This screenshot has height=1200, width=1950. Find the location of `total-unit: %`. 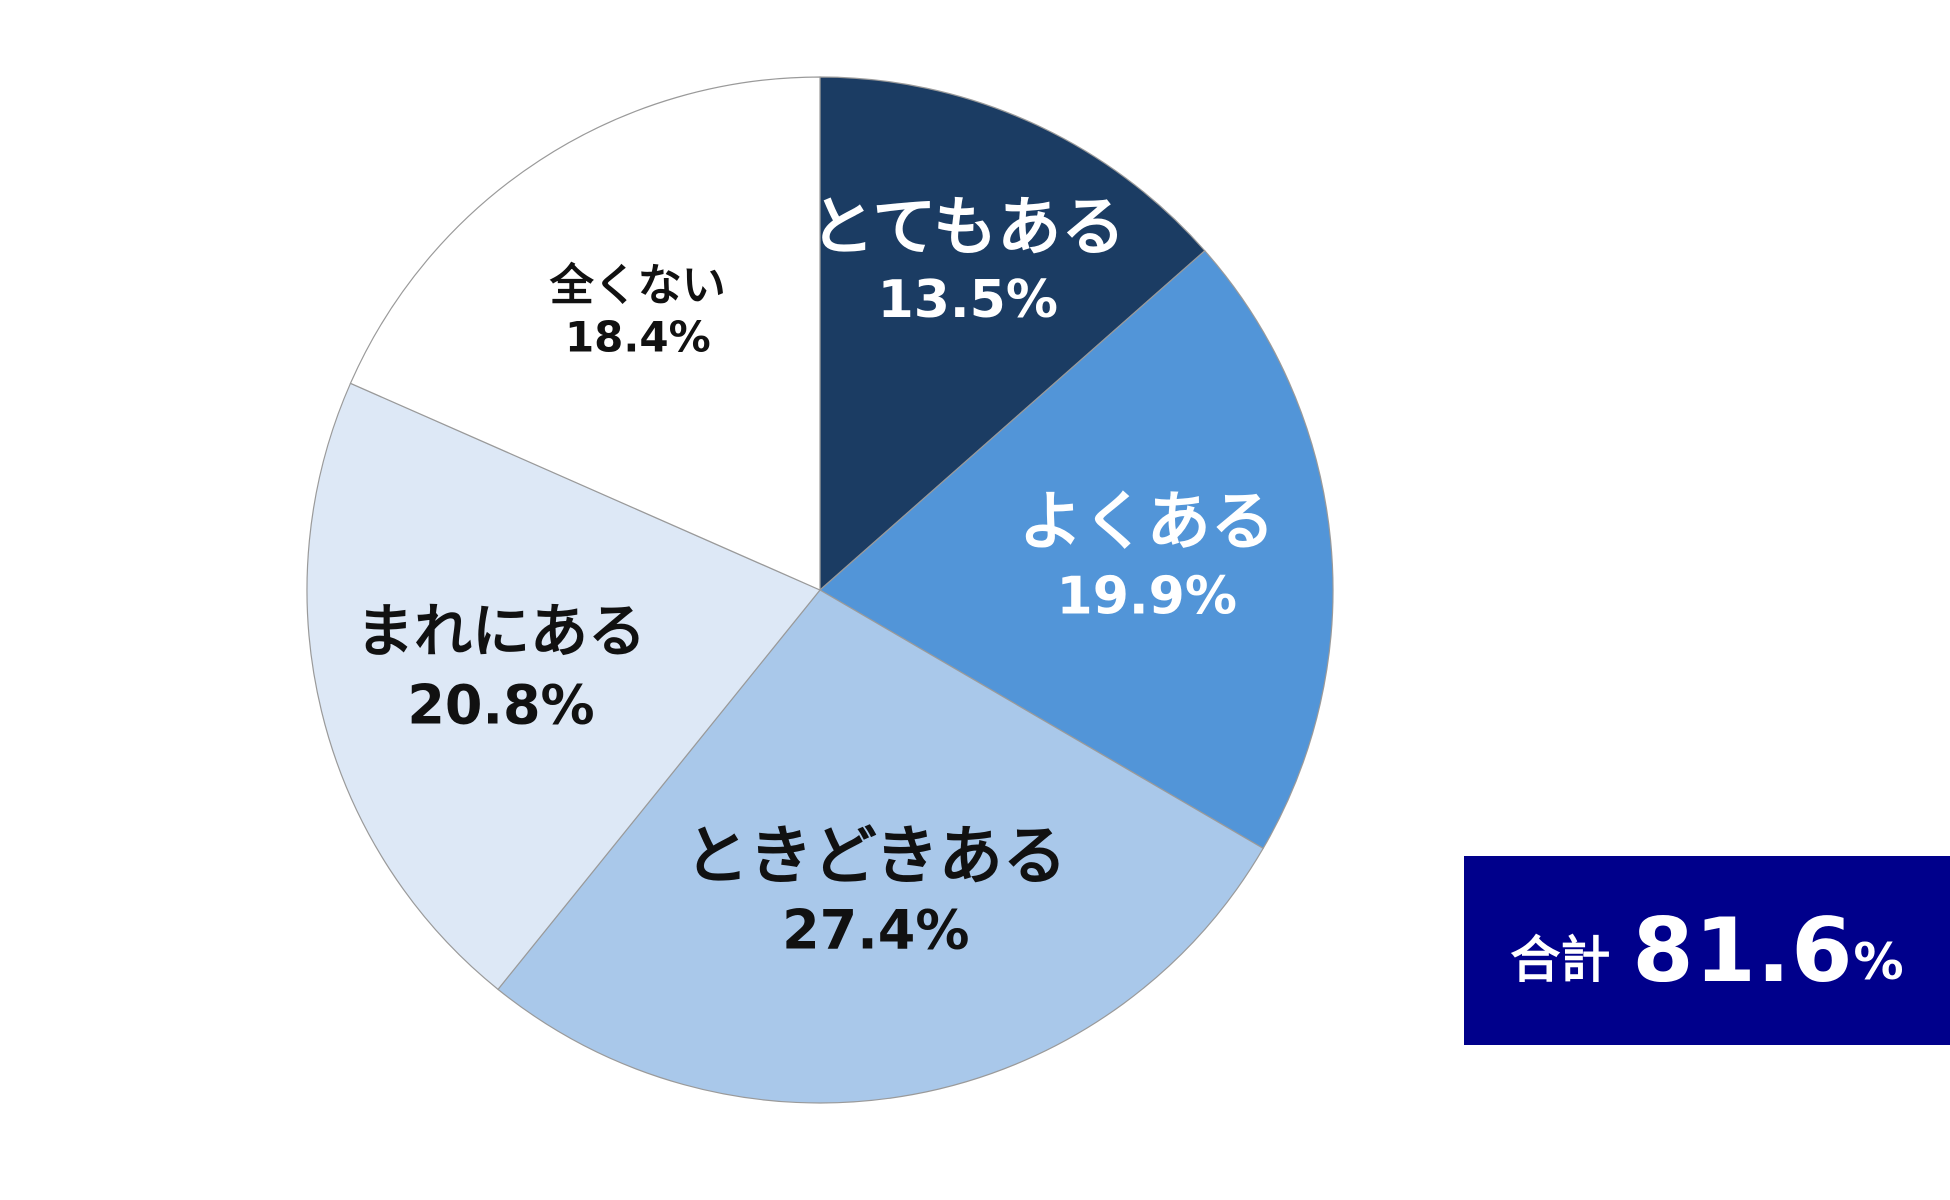

total-unit: % is located at coordinates (1878, 961).